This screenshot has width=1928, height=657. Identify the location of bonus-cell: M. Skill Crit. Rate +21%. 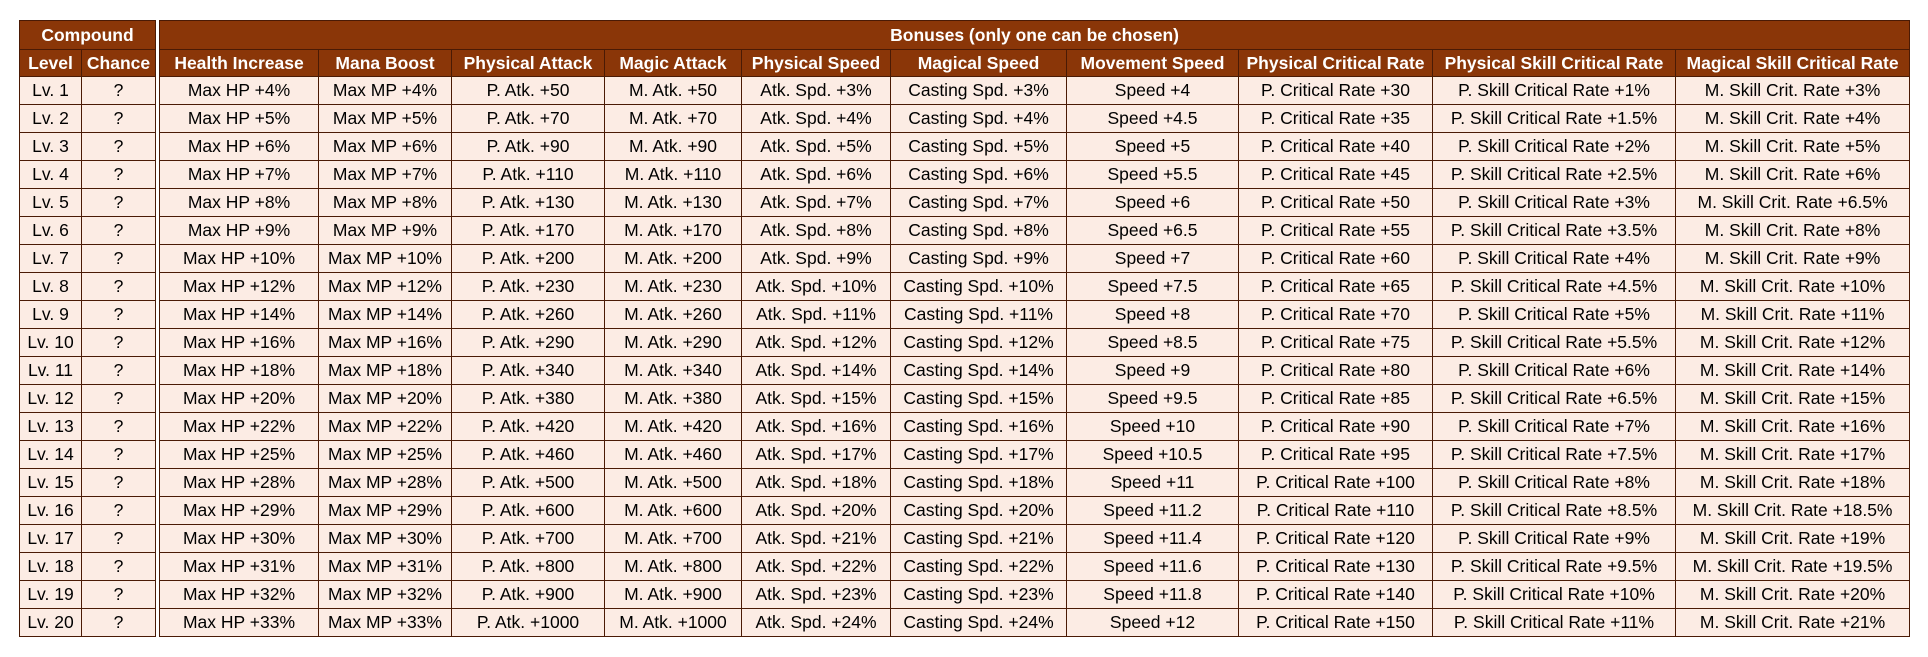
(1792, 622).